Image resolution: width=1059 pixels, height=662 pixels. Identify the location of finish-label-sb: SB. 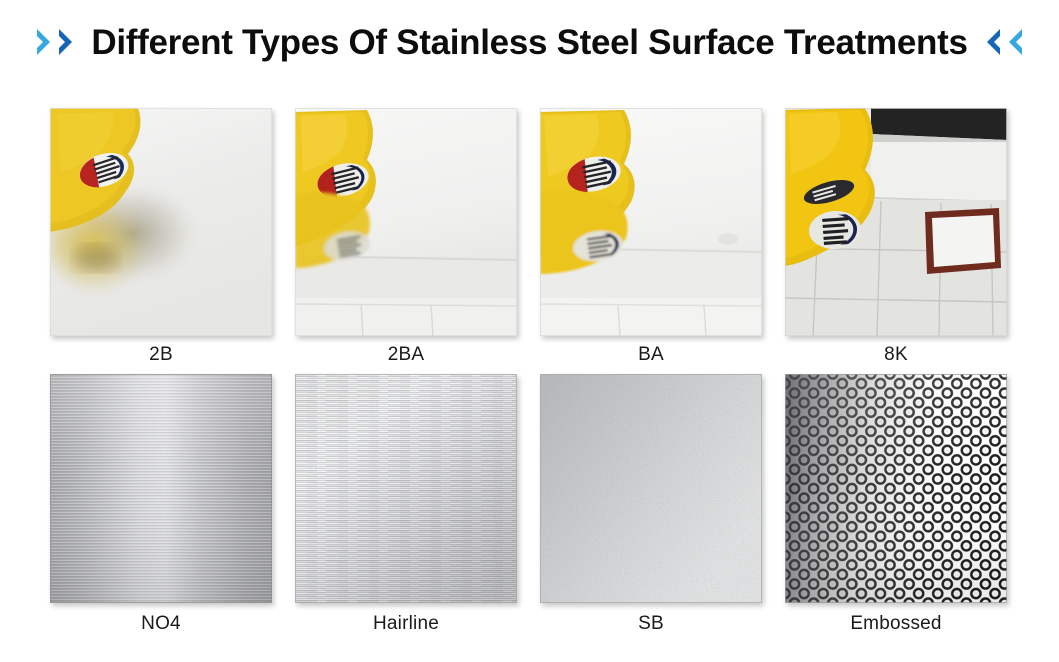
(651, 623).